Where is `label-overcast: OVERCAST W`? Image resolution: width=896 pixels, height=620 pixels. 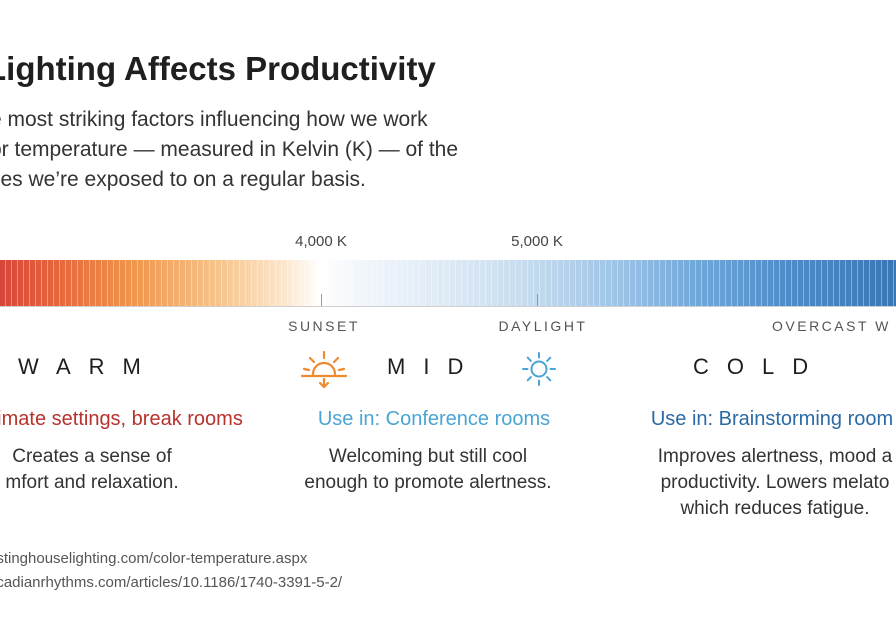 label-overcast: OVERCAST W is located at coordinates (831, 326).